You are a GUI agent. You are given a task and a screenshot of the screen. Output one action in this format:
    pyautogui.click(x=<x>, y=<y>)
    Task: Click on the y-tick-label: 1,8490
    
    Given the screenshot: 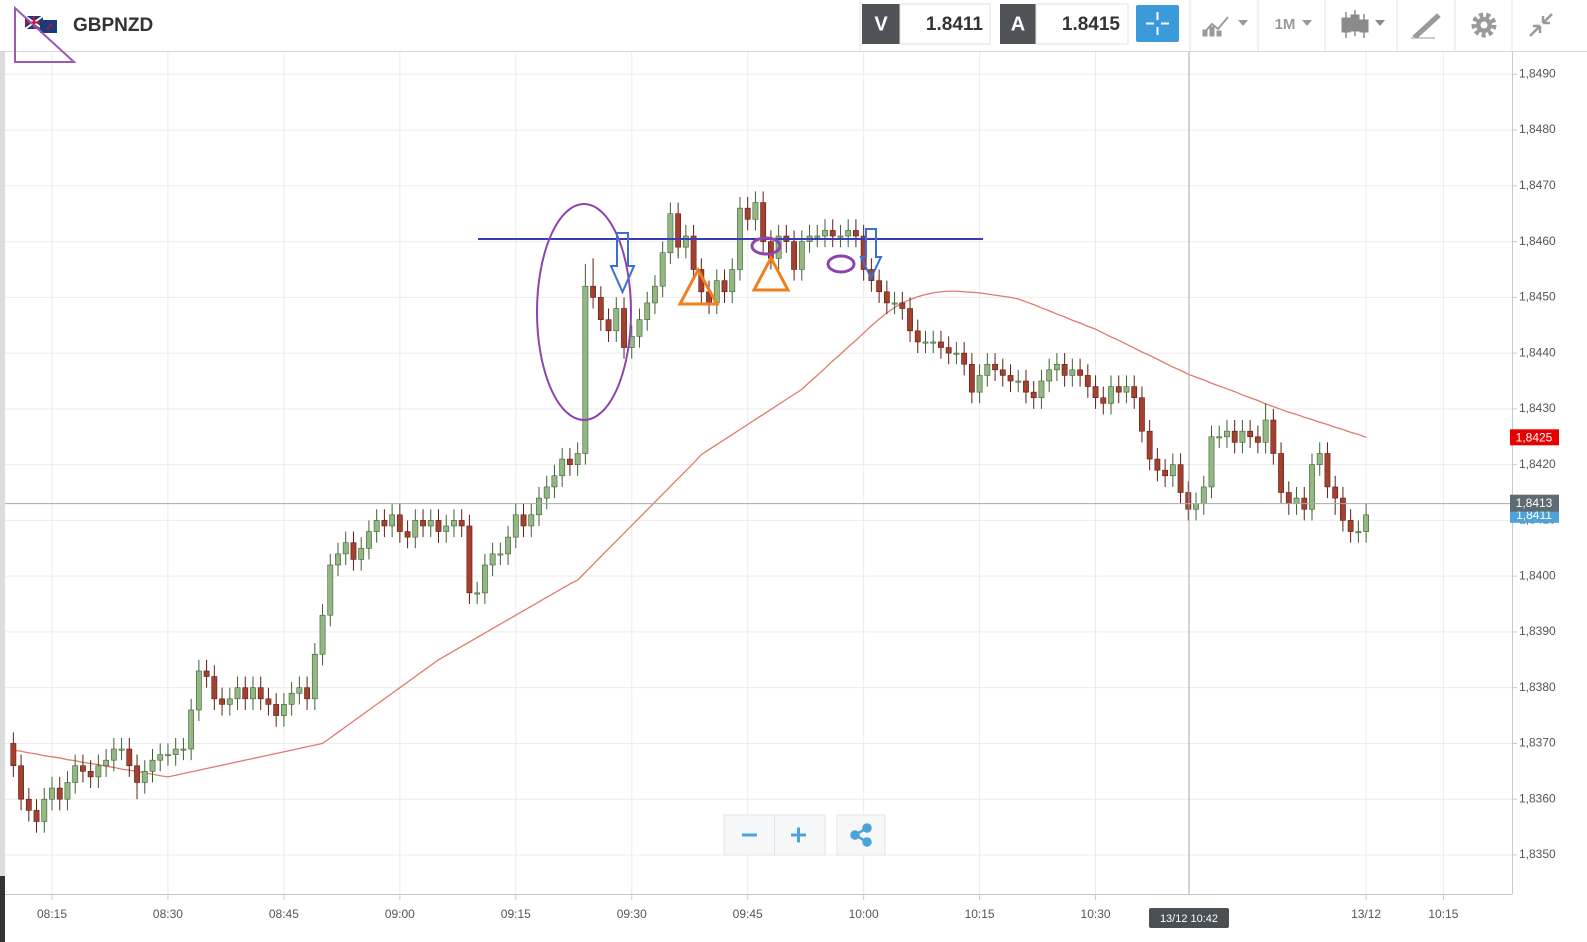 What is the action you would take?
    pyautogui.click(x=1537, y=73)
    